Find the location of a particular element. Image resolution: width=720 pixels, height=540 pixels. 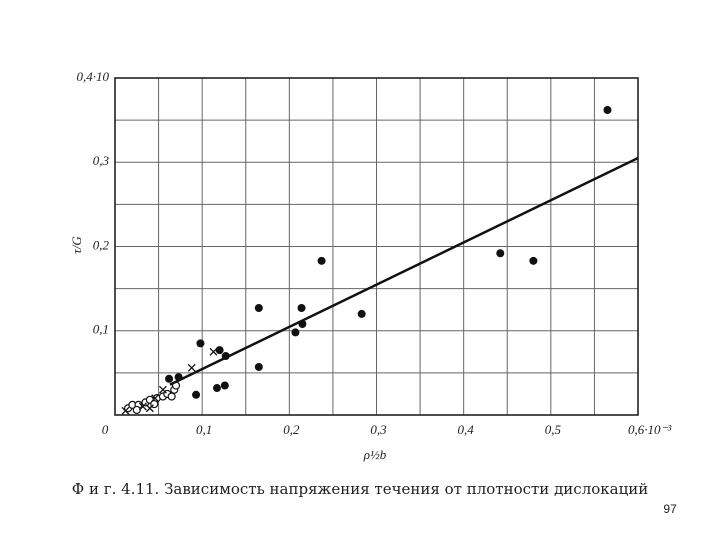

x-tick-label: 0,5 is located at coordinates (553, 429).